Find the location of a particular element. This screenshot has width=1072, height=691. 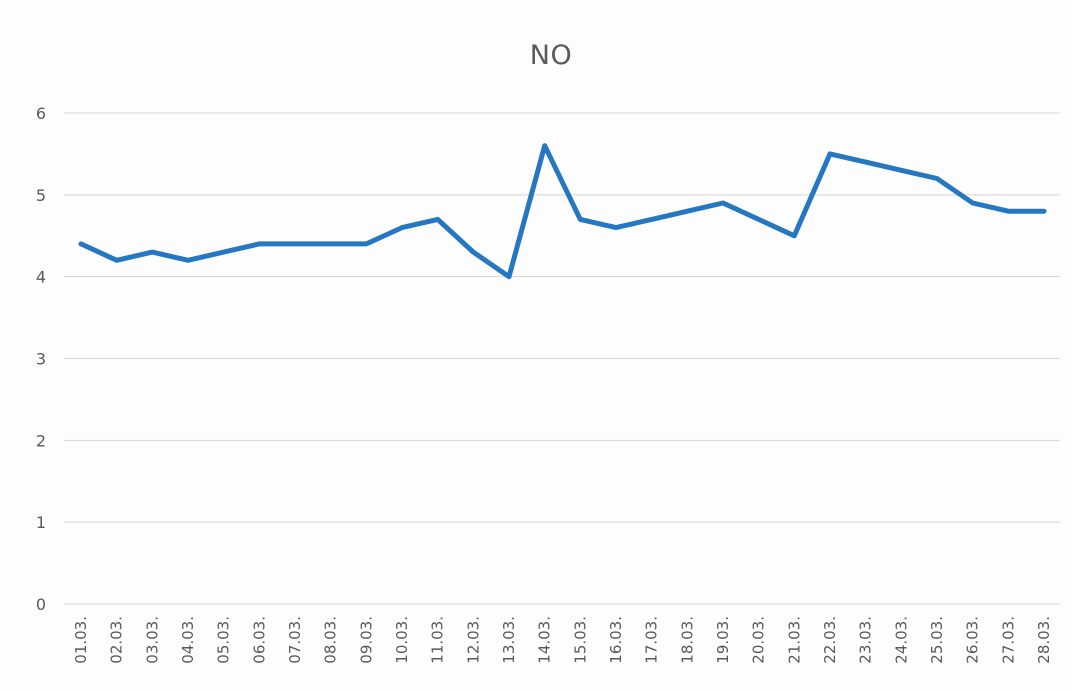

x-tick-label: 14.03. is located at coordinates (545, 640).